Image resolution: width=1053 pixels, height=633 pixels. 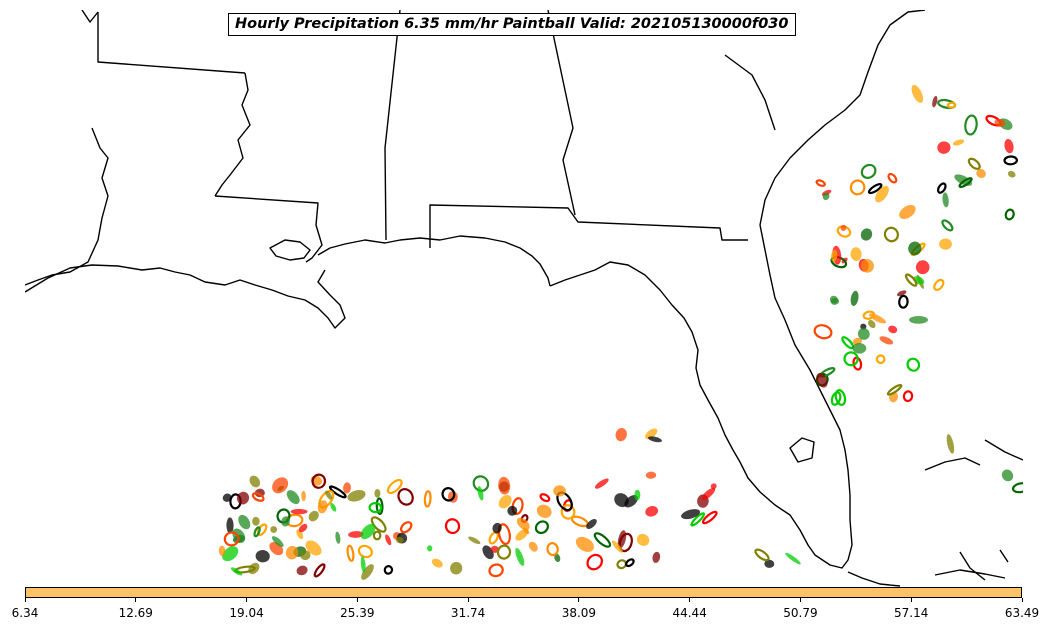 I want to click on lake-okeechobee, so click(x=802, y=450).